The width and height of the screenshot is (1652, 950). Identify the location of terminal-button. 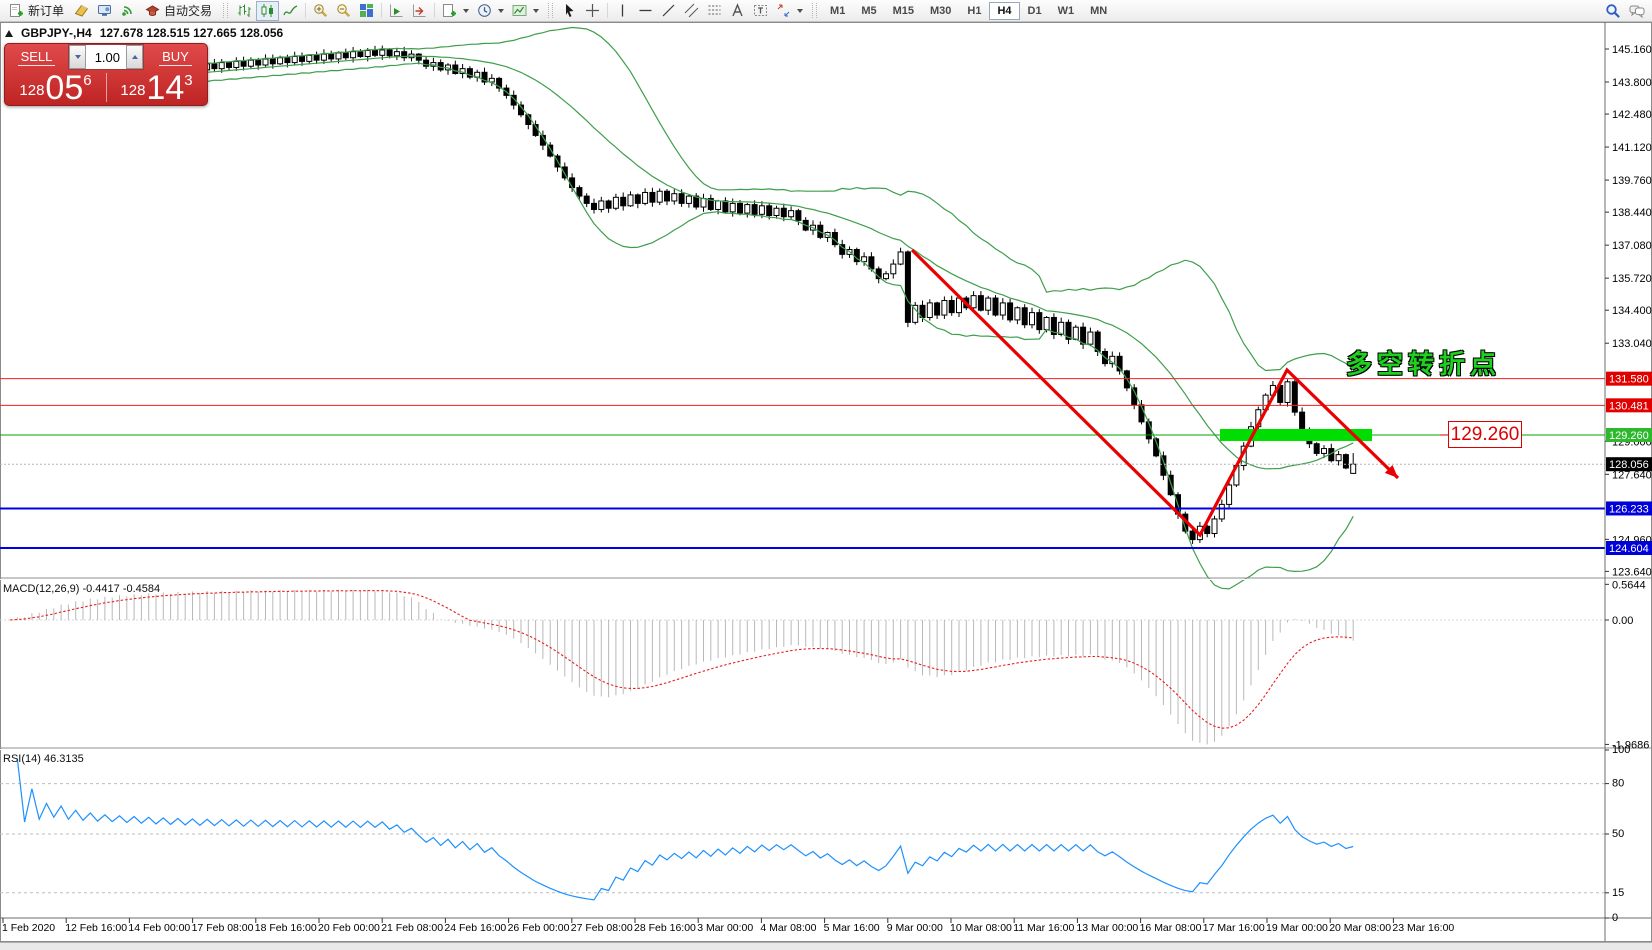
(104, 11).